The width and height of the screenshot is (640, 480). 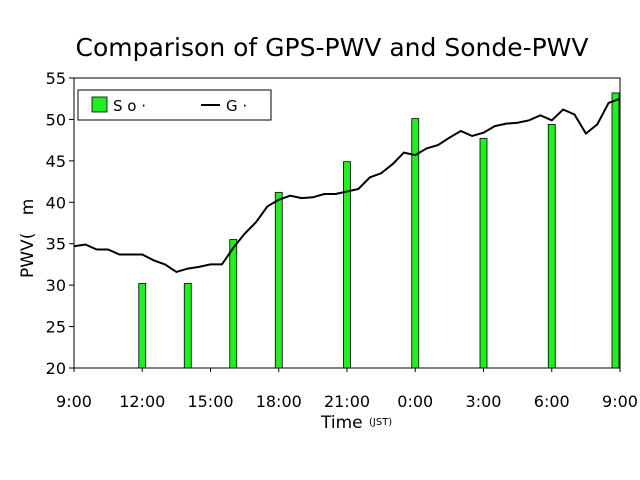 What do you see at coordinates (341, 423) in the screenshot?
I see `x-axis-label: Time` at bounding box center [341, 423].